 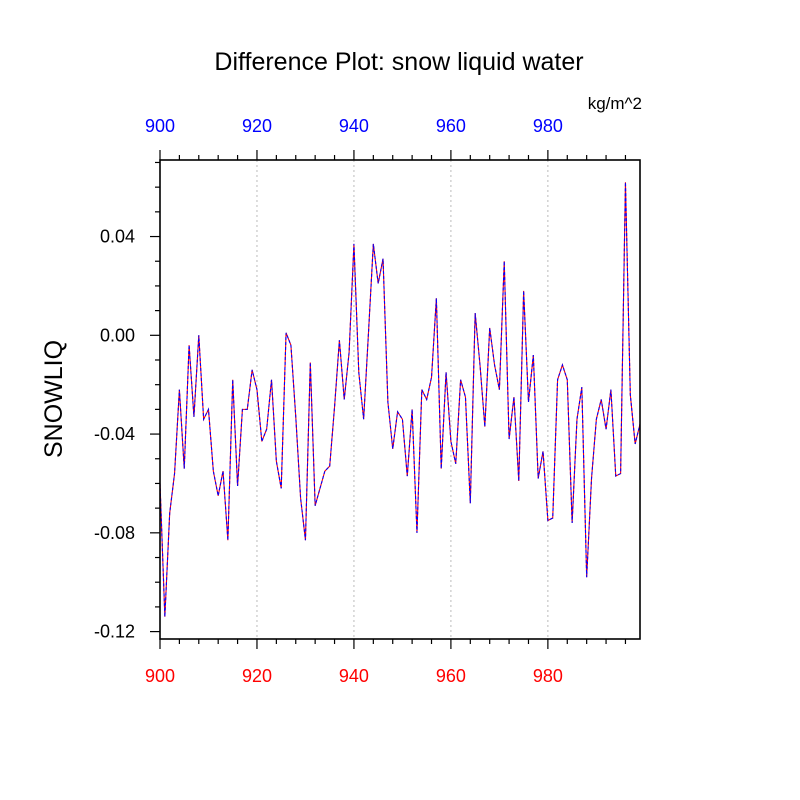 I want to click on bottom-x-tick-label: 980, so click(x=548, y=676).